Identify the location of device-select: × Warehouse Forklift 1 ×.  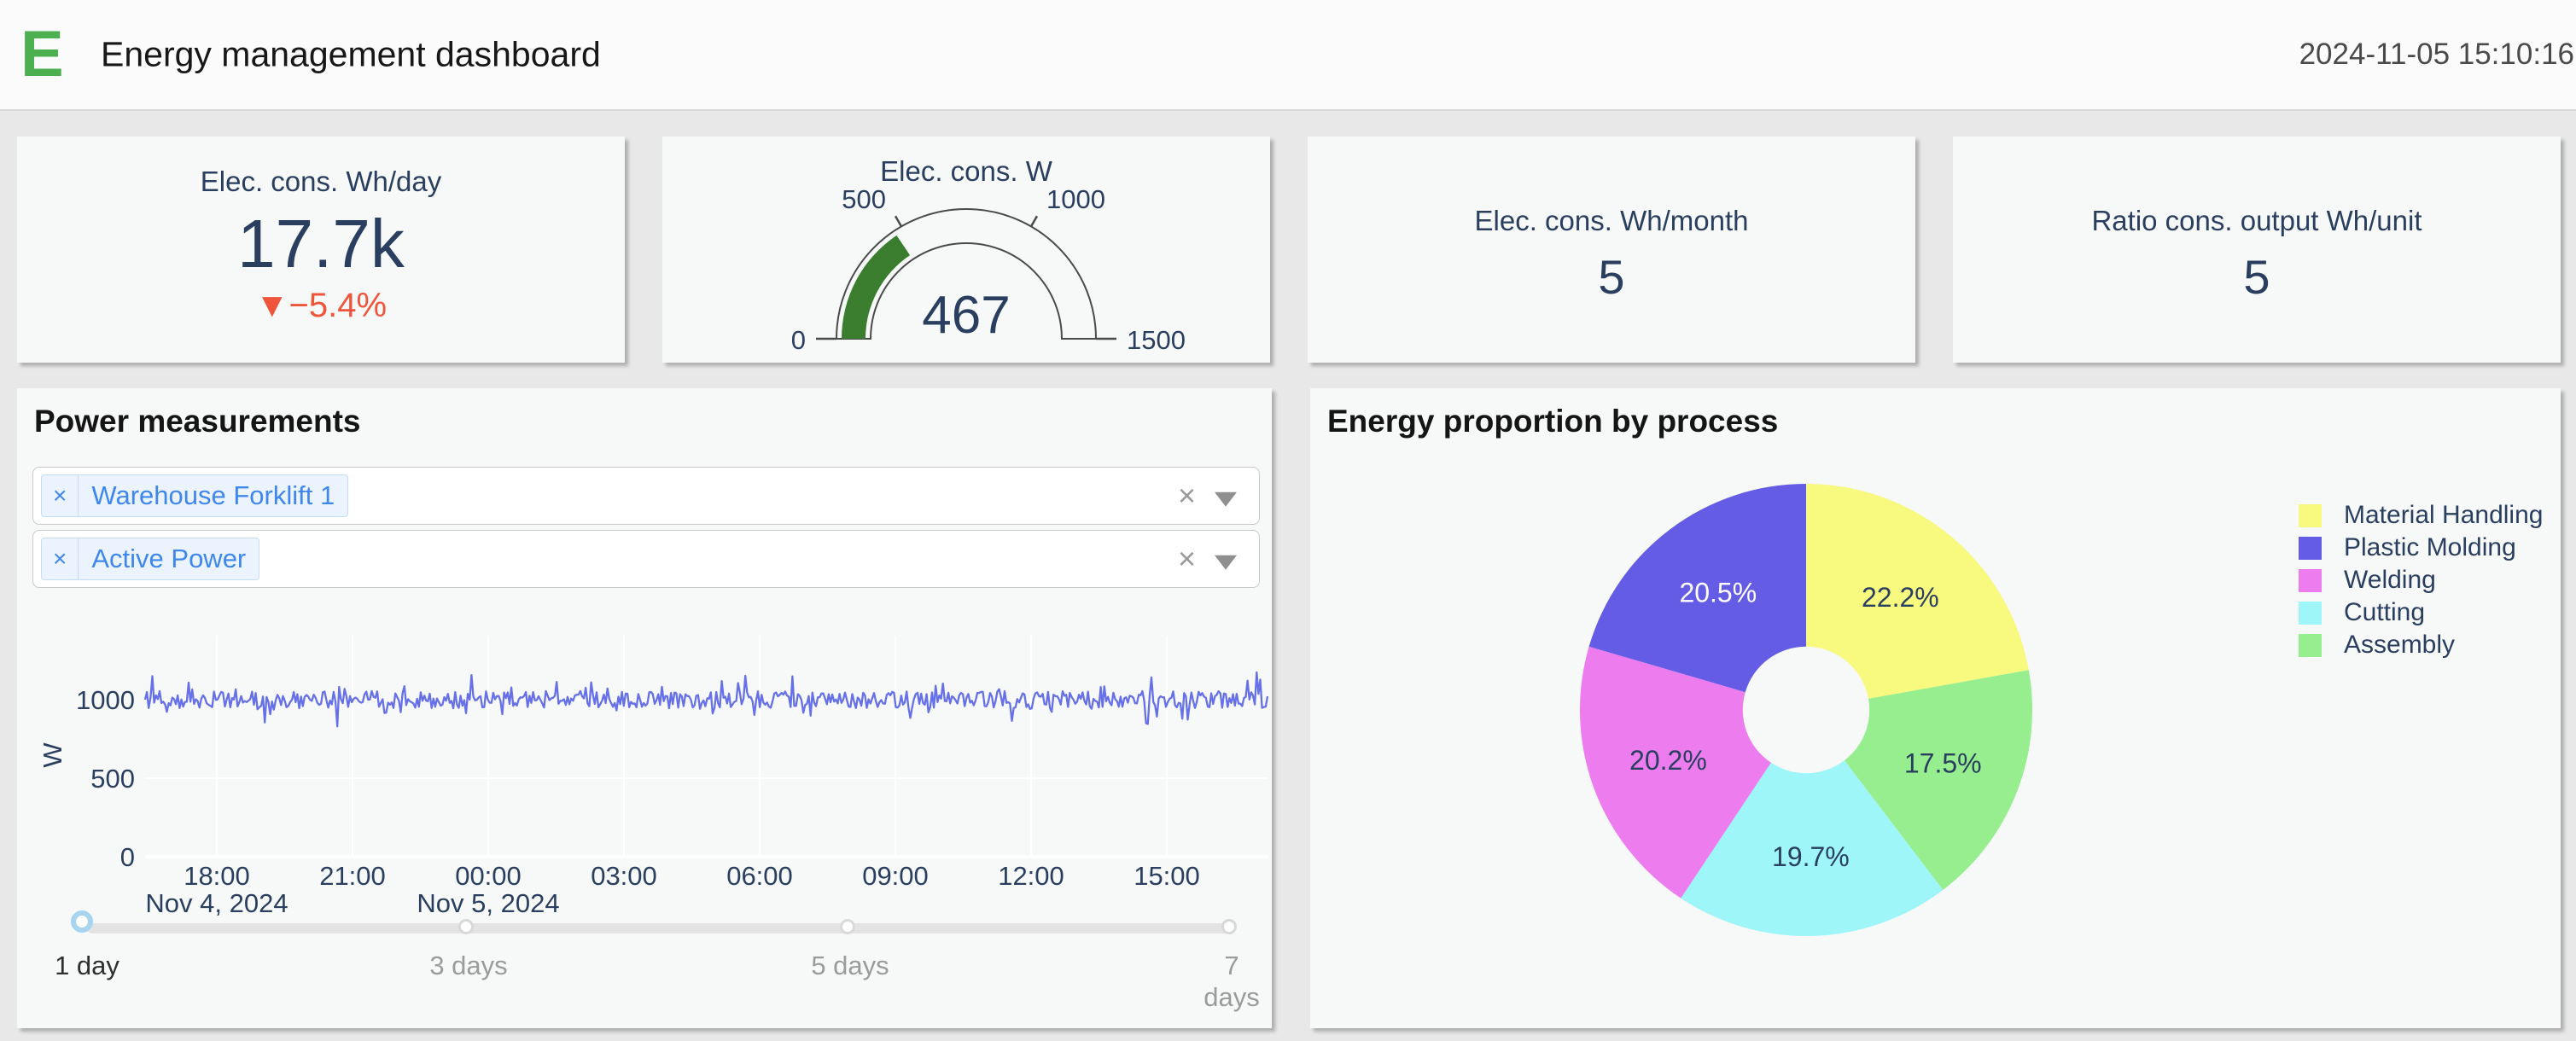
(646, 496).